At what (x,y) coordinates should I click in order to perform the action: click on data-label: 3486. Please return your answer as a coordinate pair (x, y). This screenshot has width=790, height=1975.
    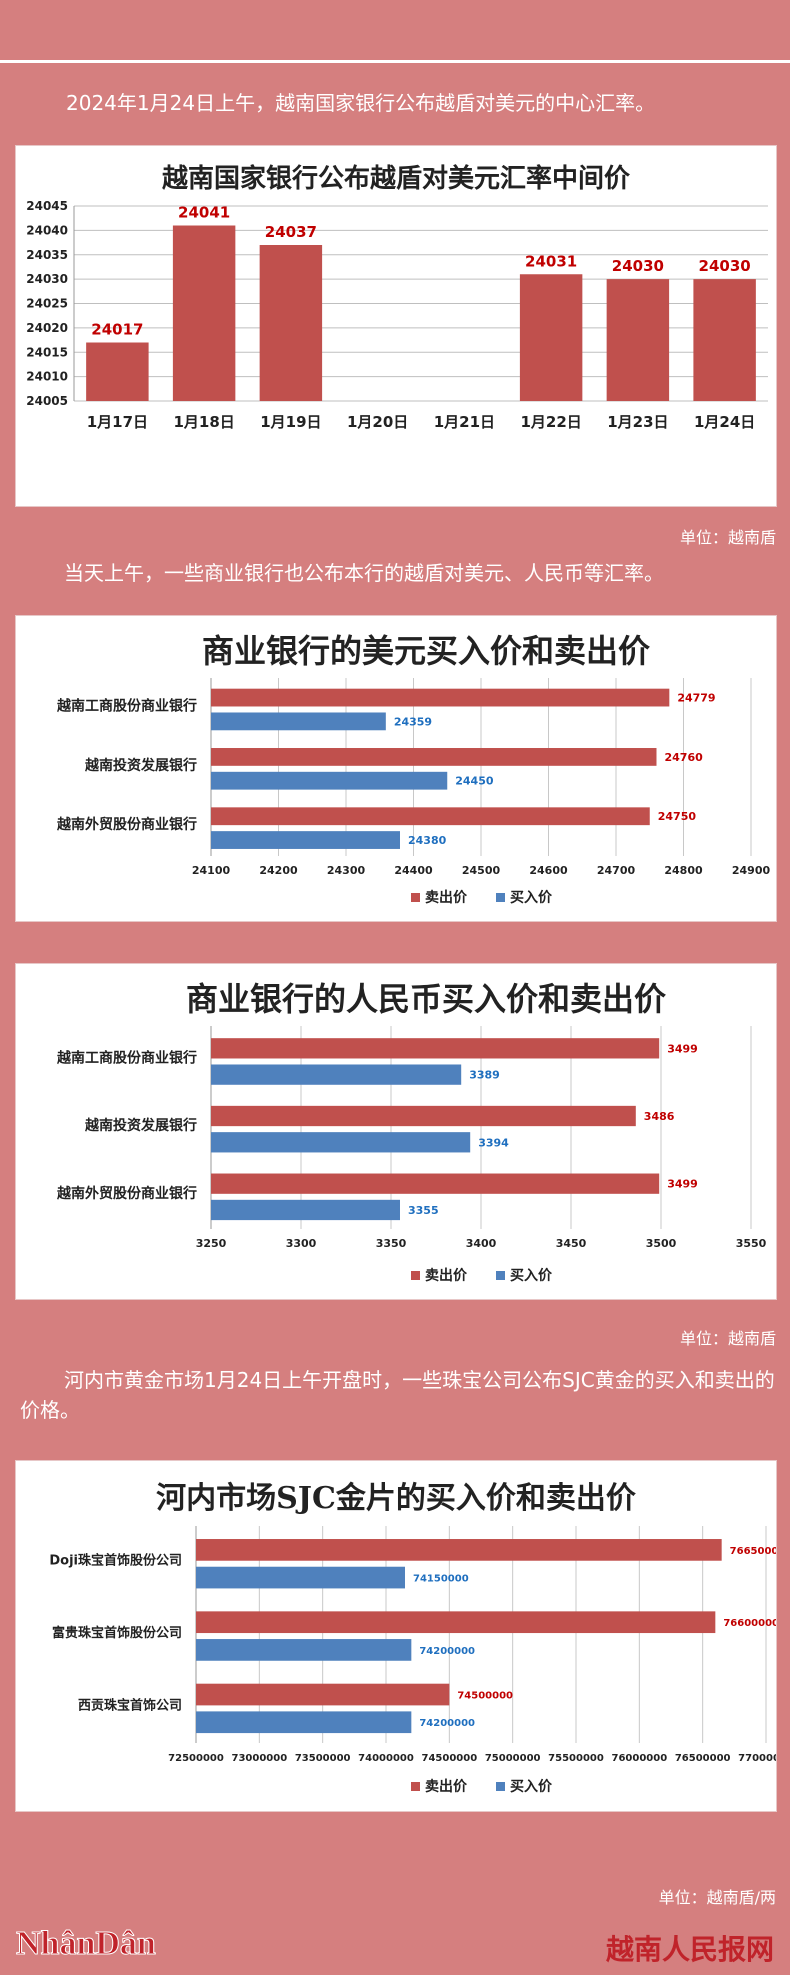
    Looking at the image, I should click on (659, 1116).